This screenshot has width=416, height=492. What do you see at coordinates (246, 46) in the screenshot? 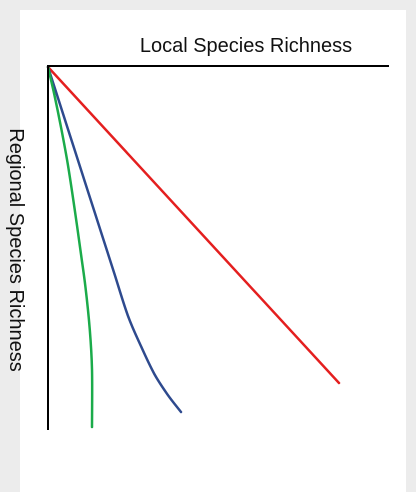
I see `x-axis-label: Local Species Richness` at bounding box center [246, 46].